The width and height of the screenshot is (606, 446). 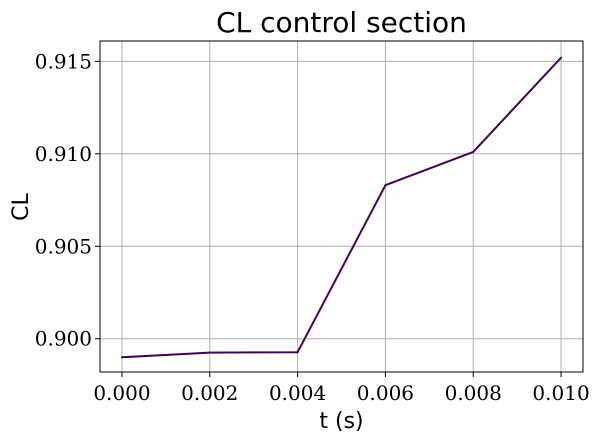 I want to click on x-axis-label: t (s), so click(x=341, y=421).